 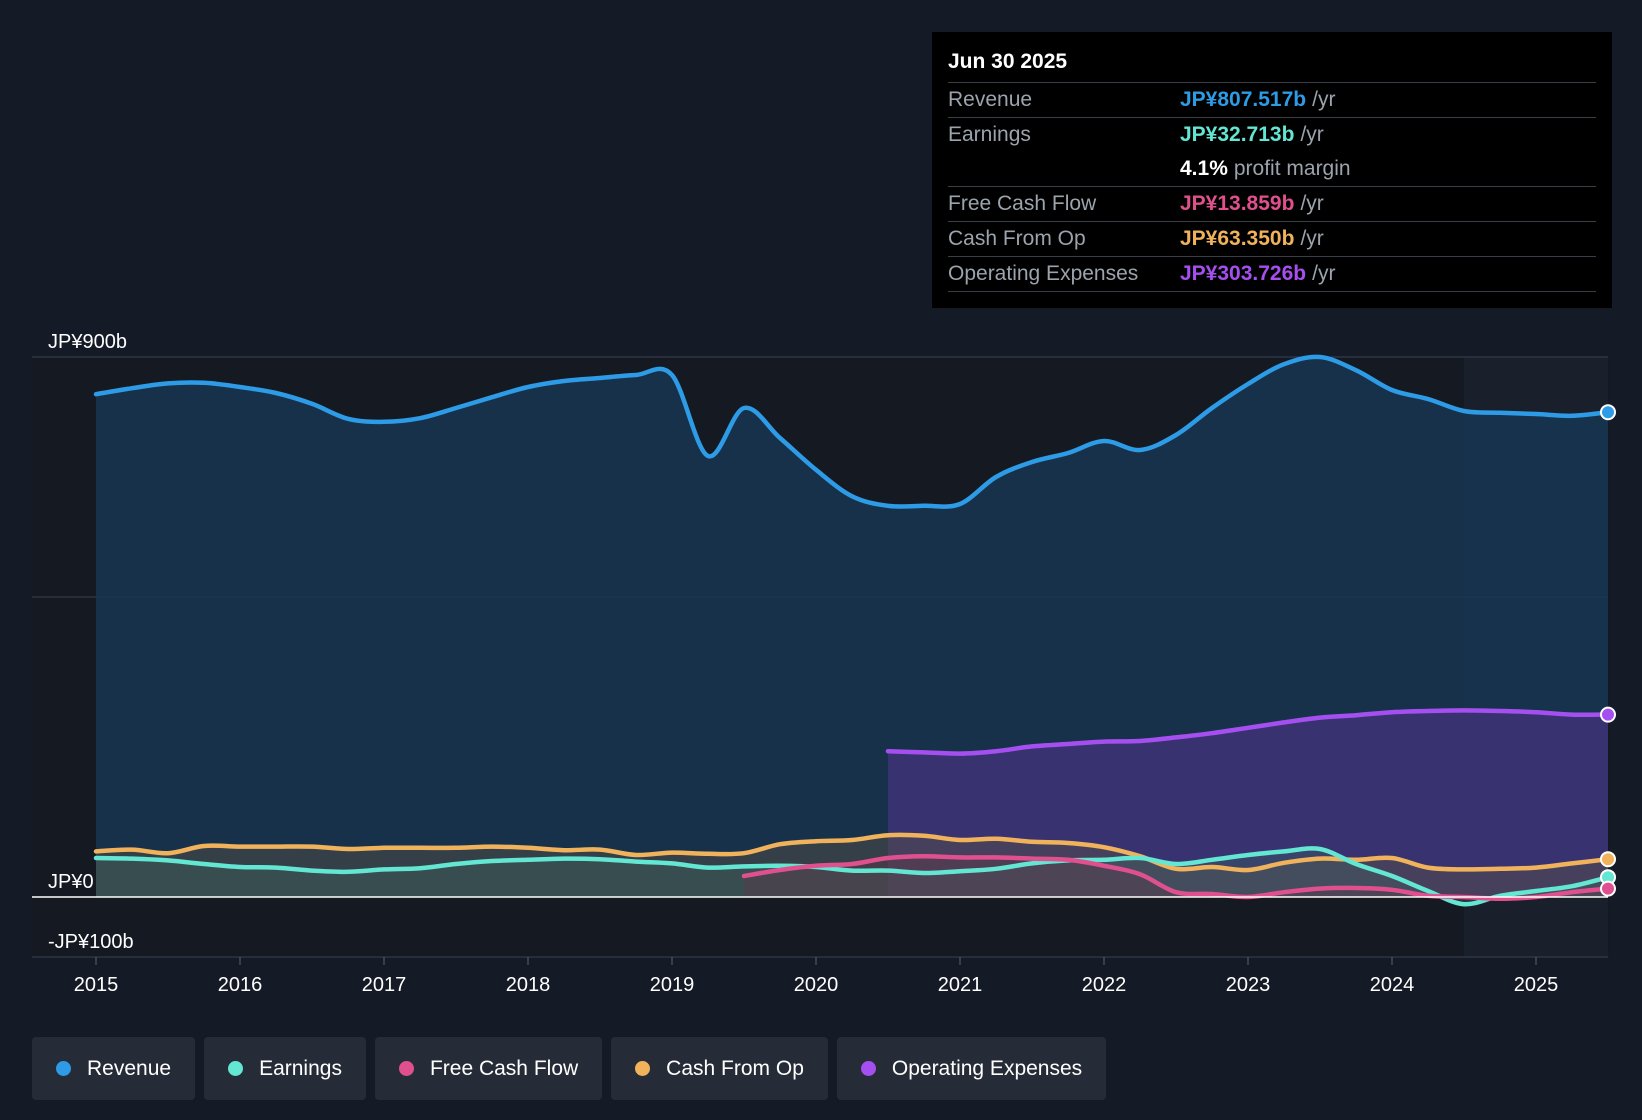 I want to click on tooltip-value: JP¥303.726b, so click(x=1243, y=273).